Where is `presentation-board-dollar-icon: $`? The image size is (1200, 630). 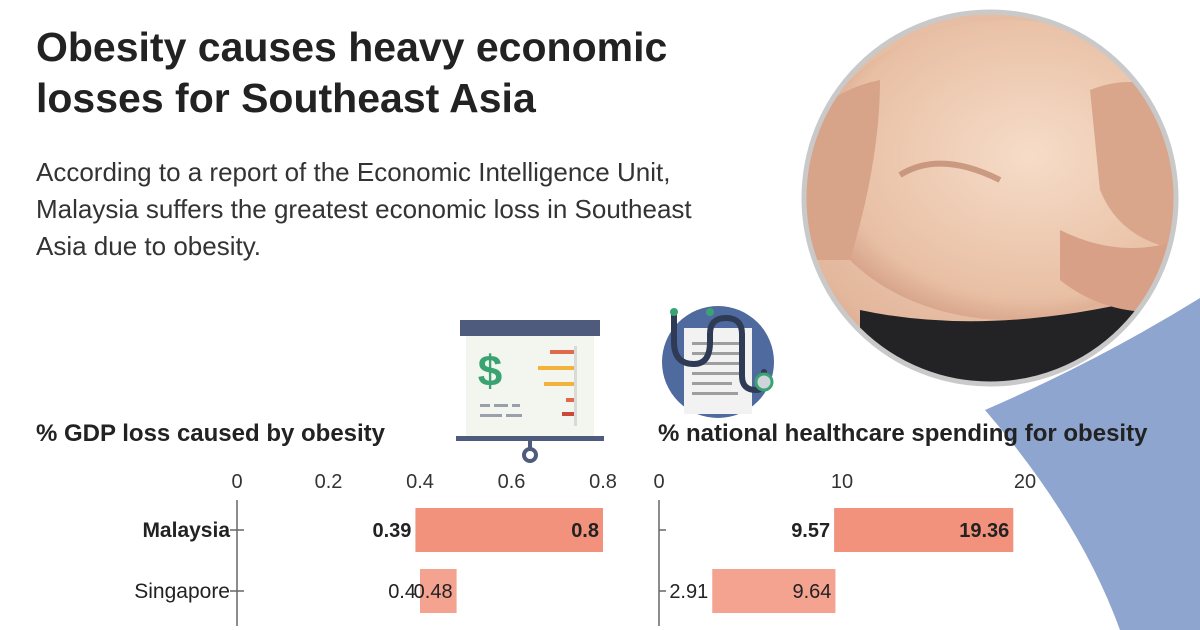
presentation-board-dollar-icon: $ is located at coordinates (530, 391).